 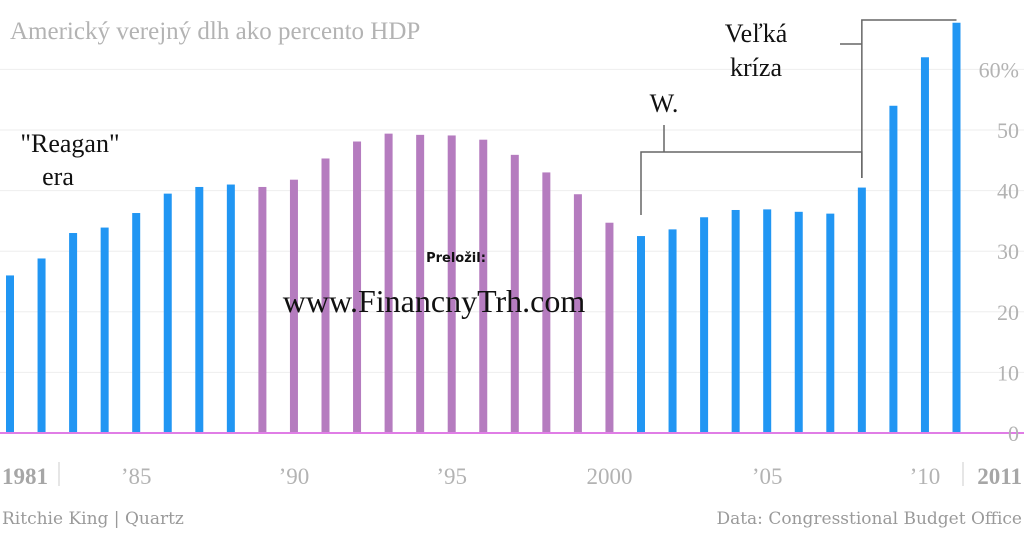 I want to click on x-tick-label-1995: ’95, so click(x=451, y=476).